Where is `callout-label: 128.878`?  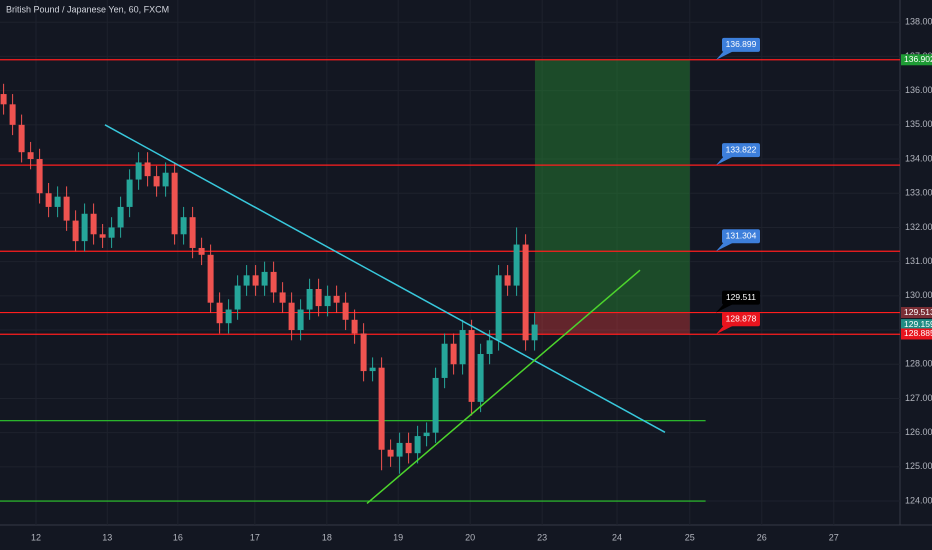 callout-label: 128.878 is located at coordinates (741, 318).